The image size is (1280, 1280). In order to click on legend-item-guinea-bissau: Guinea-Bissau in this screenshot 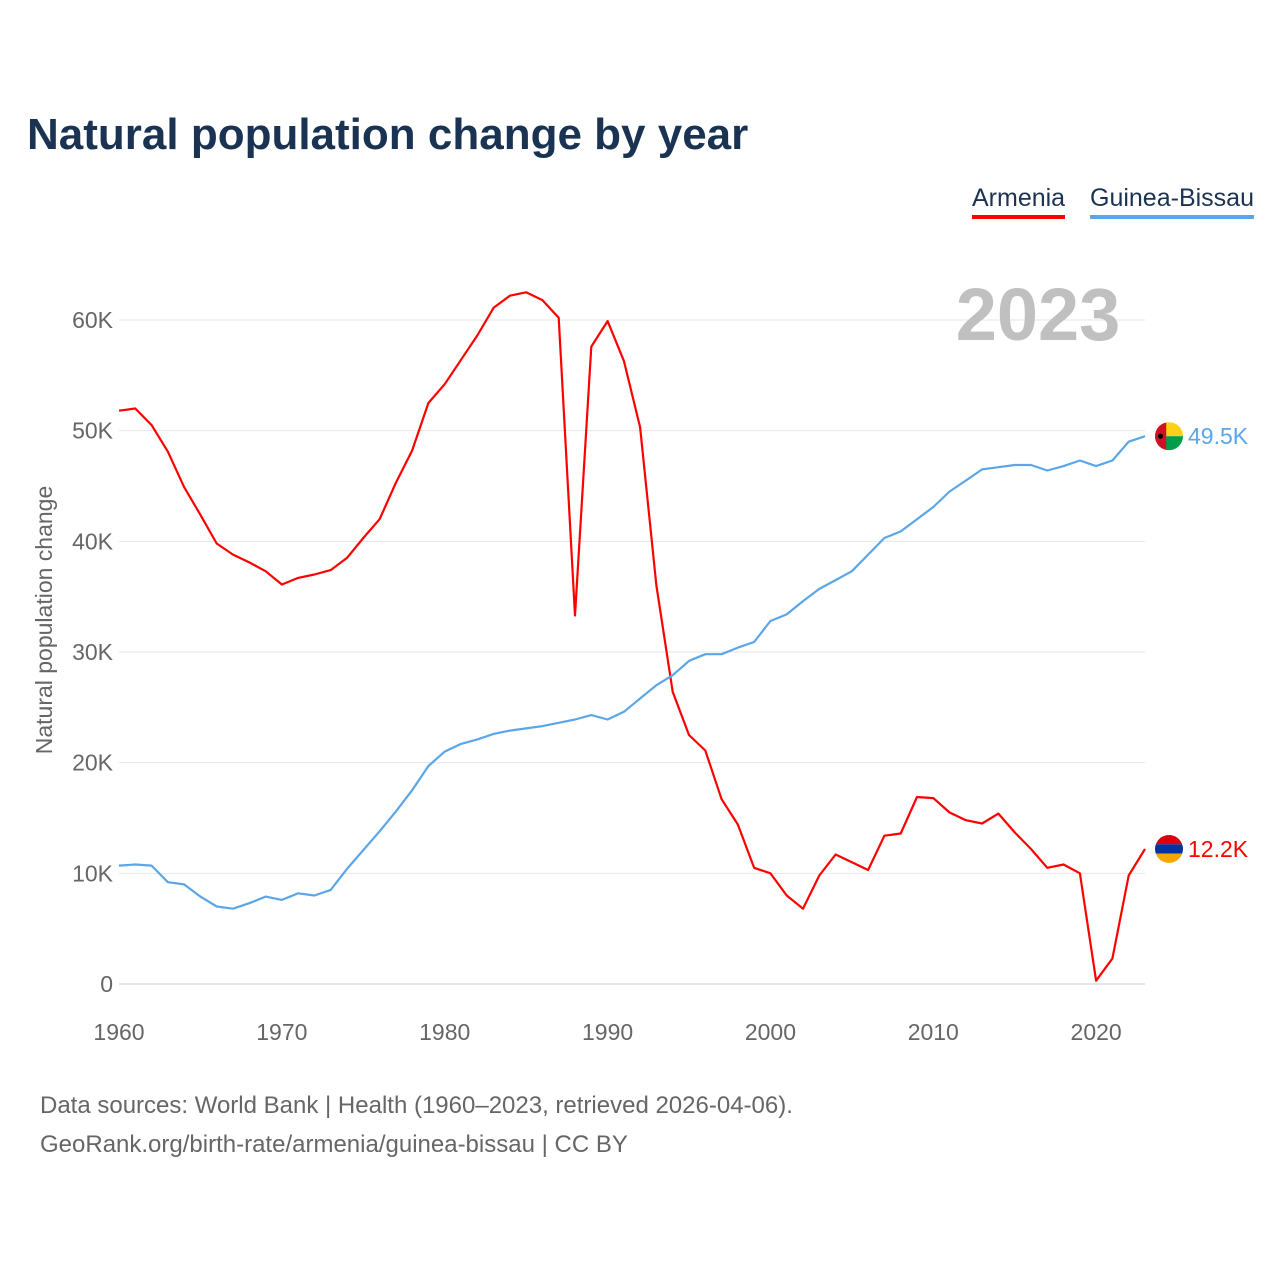, I will do `click(1172, 201)`.